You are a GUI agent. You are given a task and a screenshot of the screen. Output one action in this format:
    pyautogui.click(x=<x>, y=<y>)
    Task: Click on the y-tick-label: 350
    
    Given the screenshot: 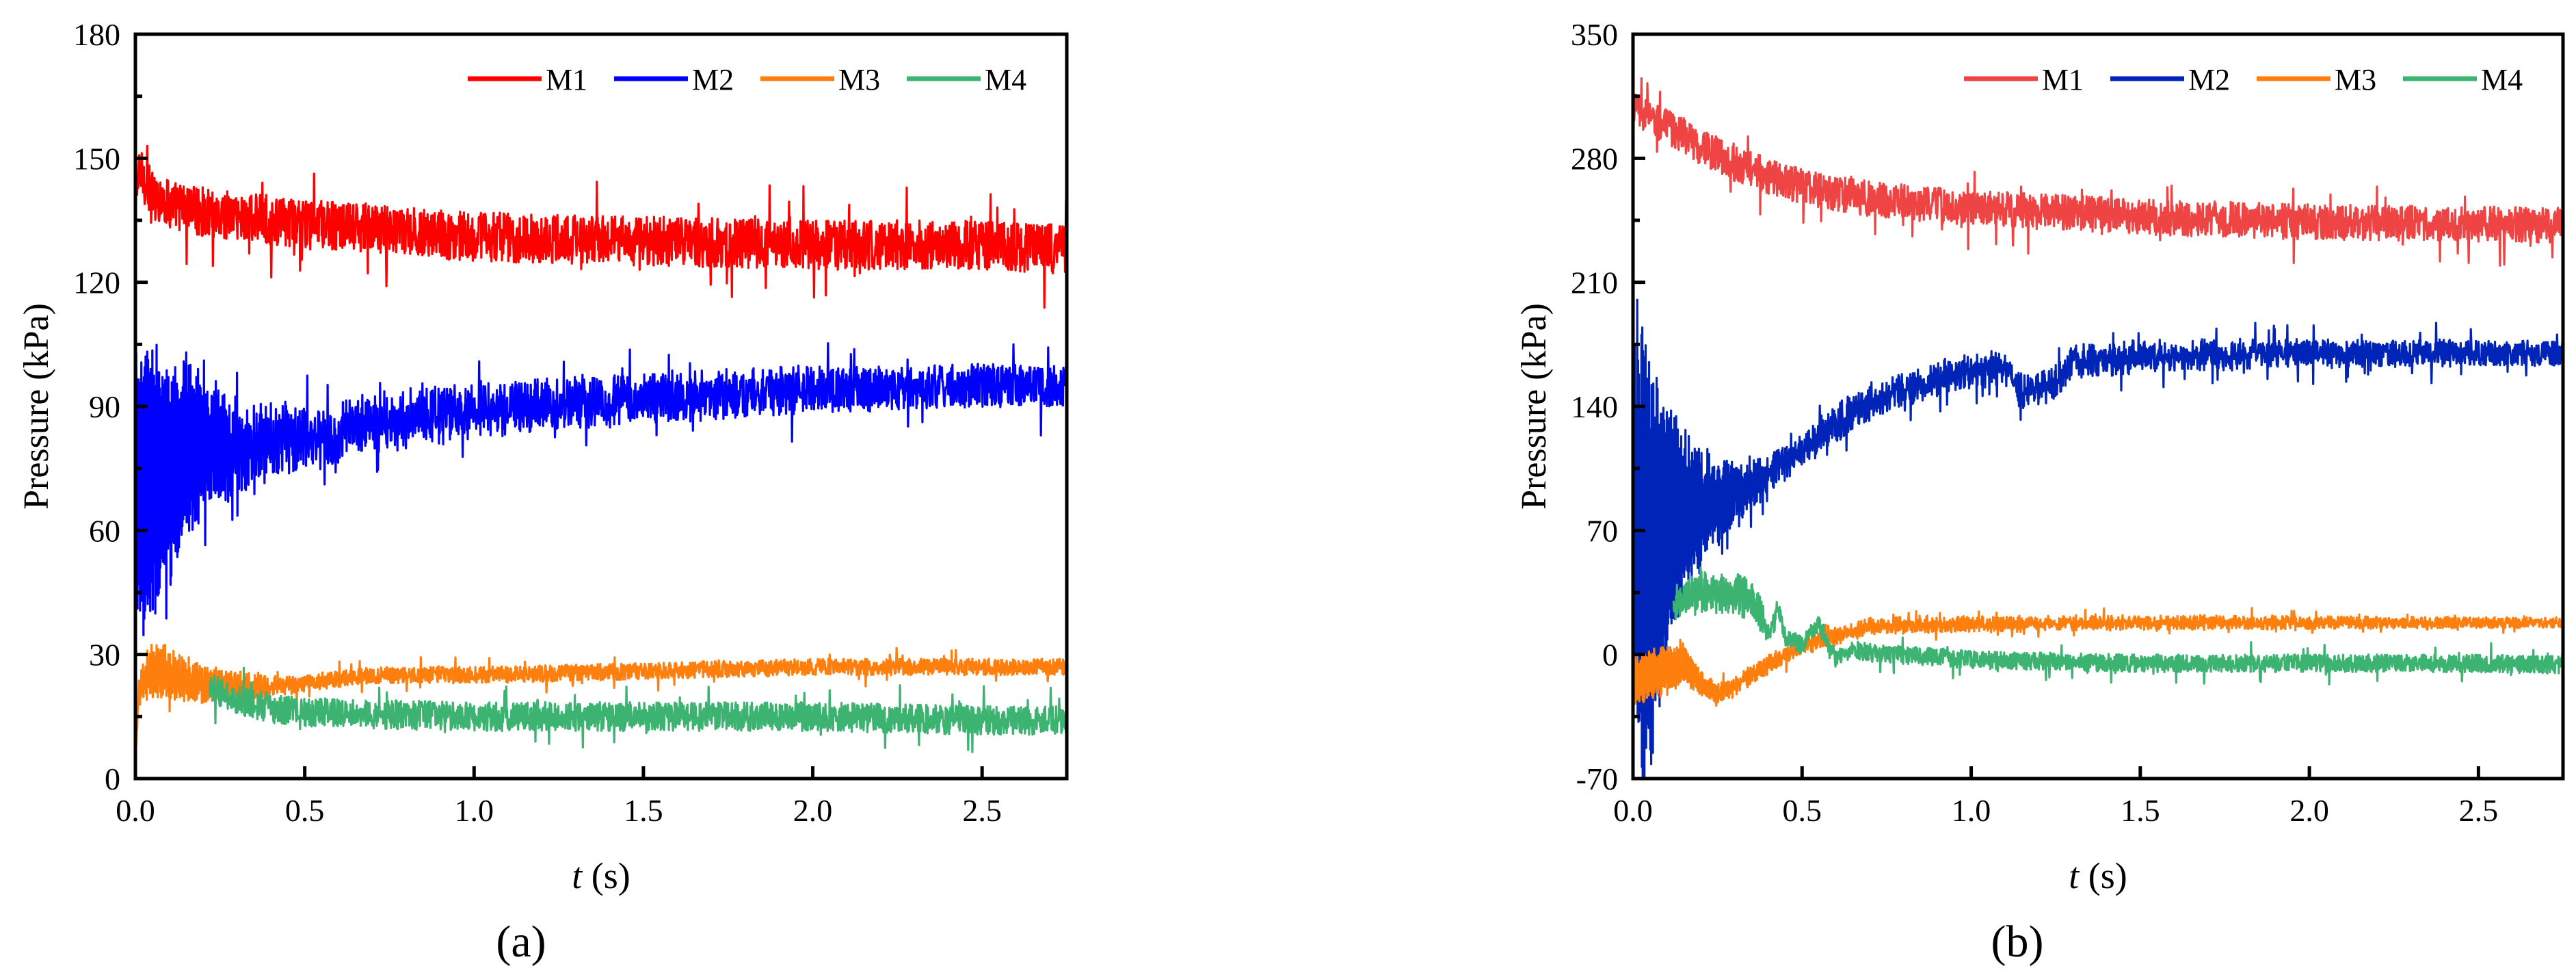 What is the action you would take?
    pyautogui.click(x=1594, y=35)
    